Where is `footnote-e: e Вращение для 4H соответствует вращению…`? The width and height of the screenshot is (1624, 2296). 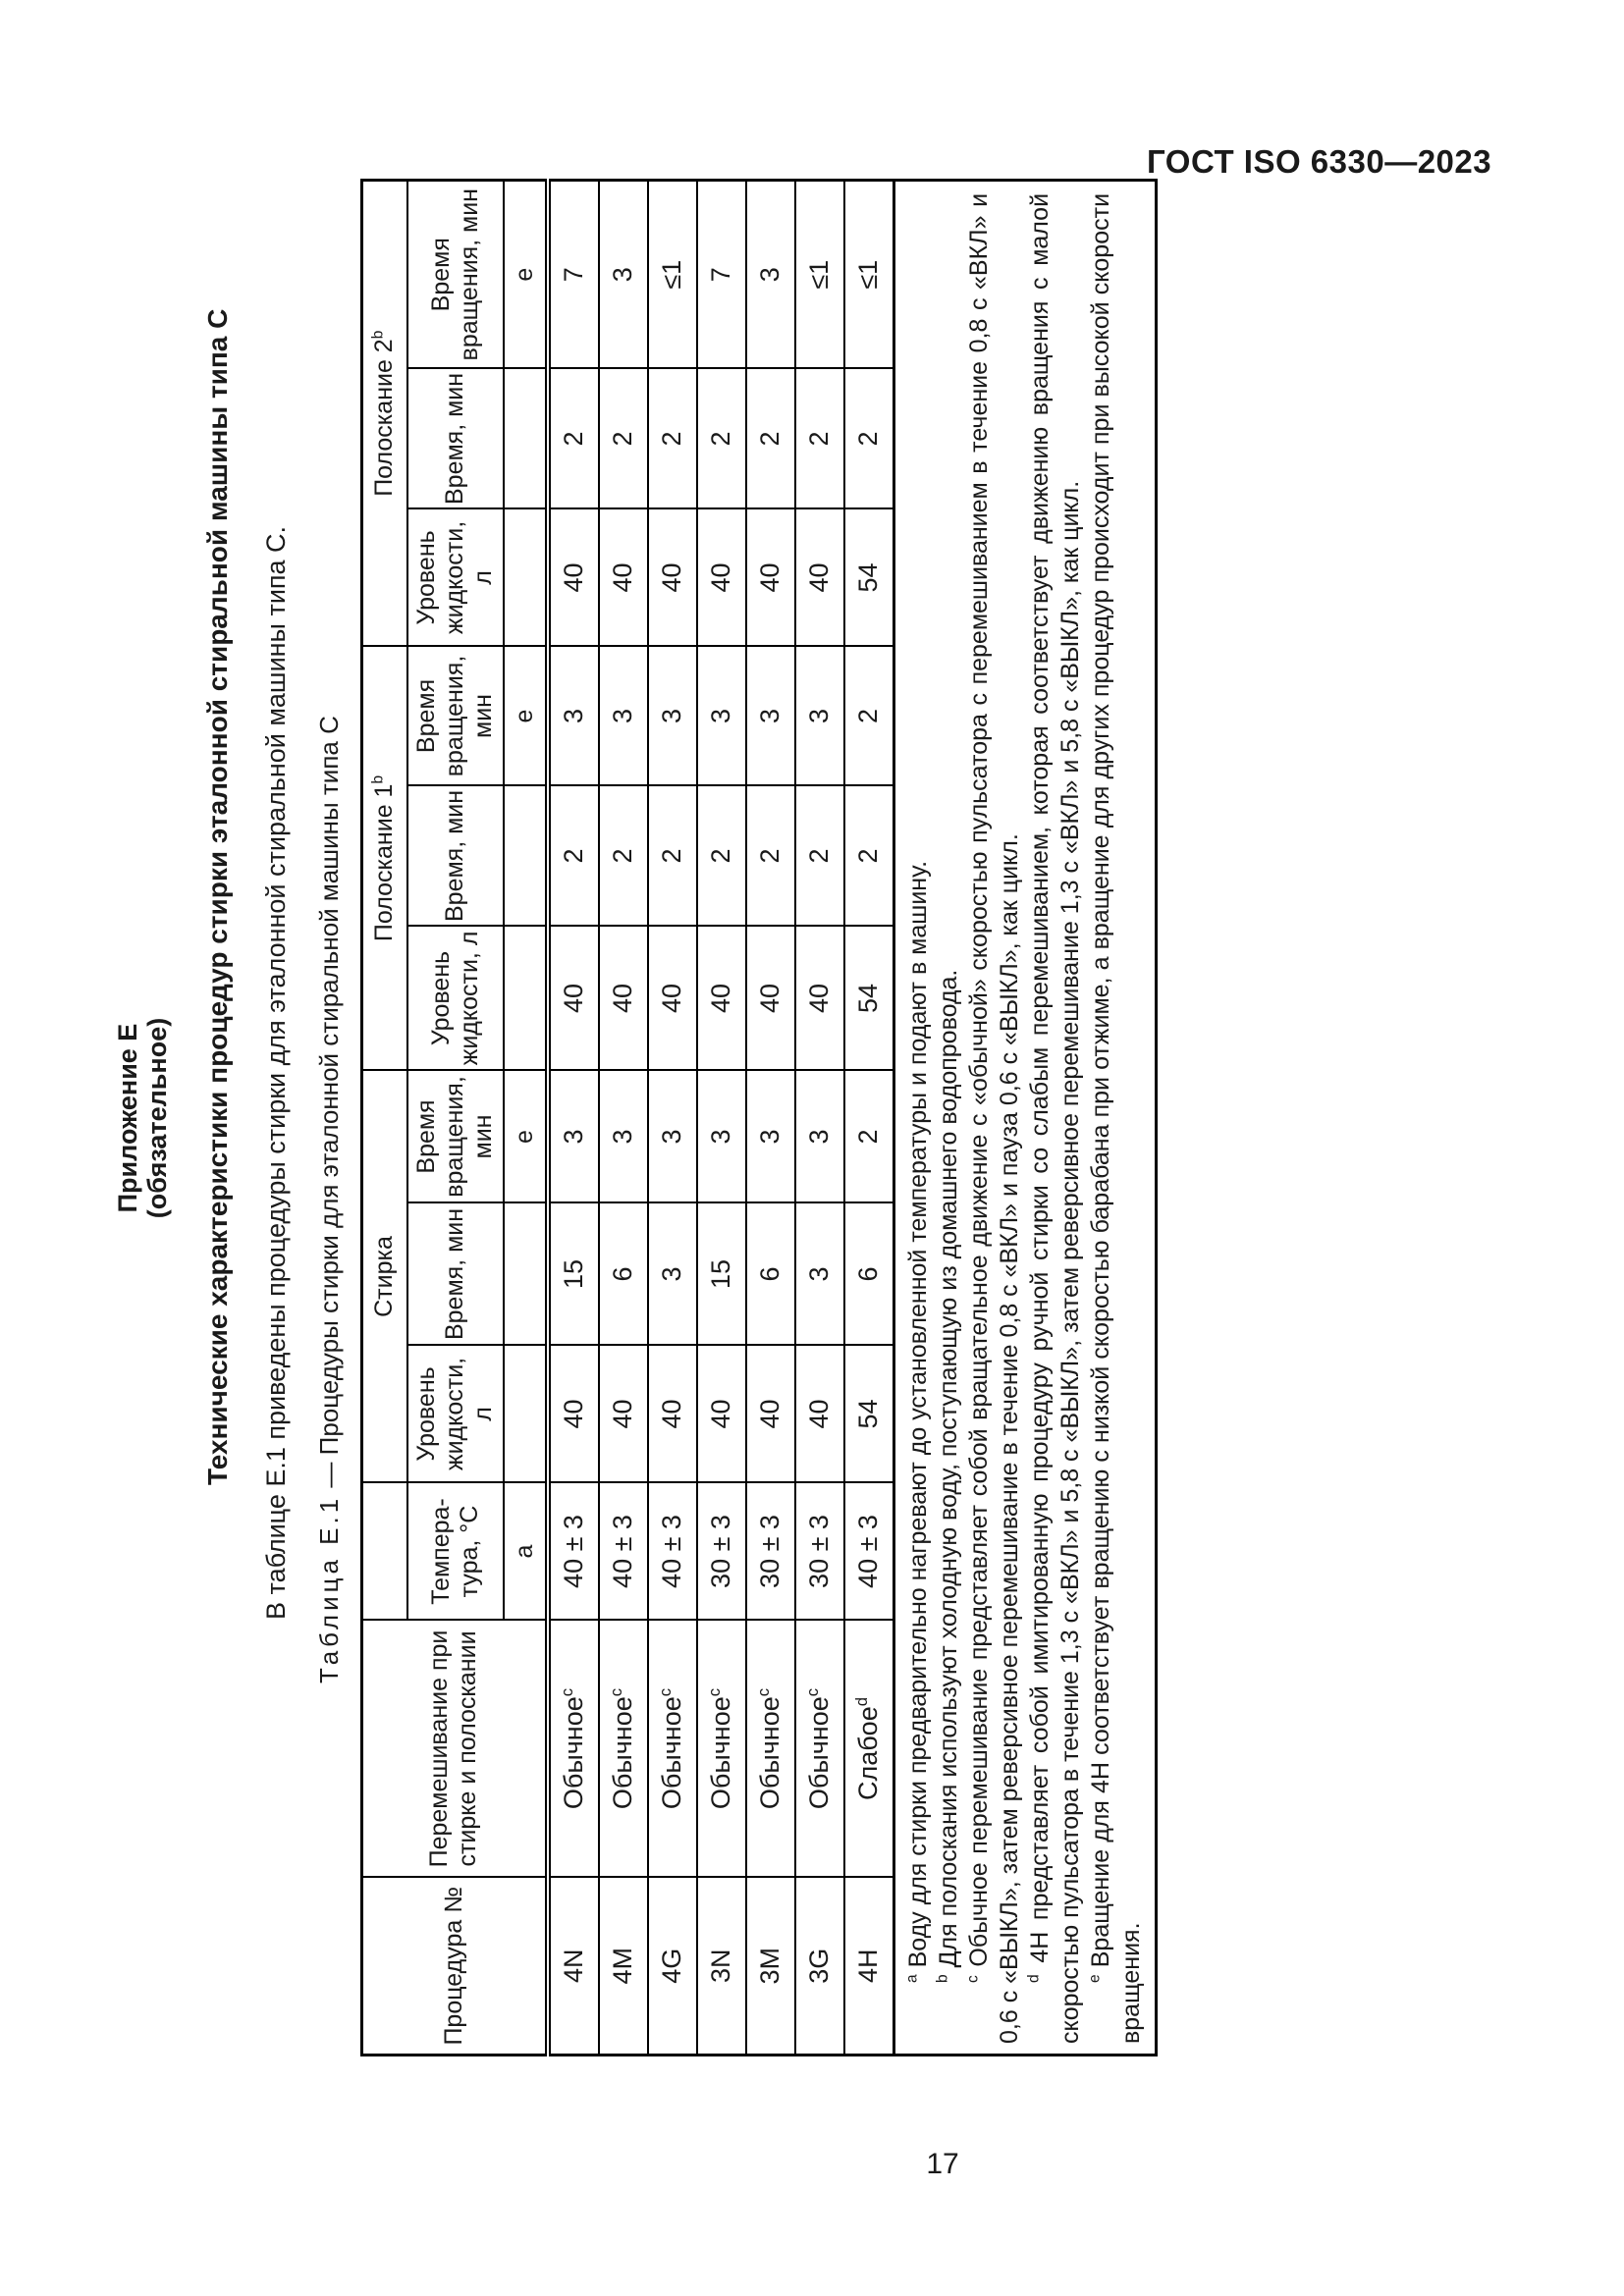
footnote-e: e Вращение для 4H соответствует вращению… is located at coordinates (1115, 1118).